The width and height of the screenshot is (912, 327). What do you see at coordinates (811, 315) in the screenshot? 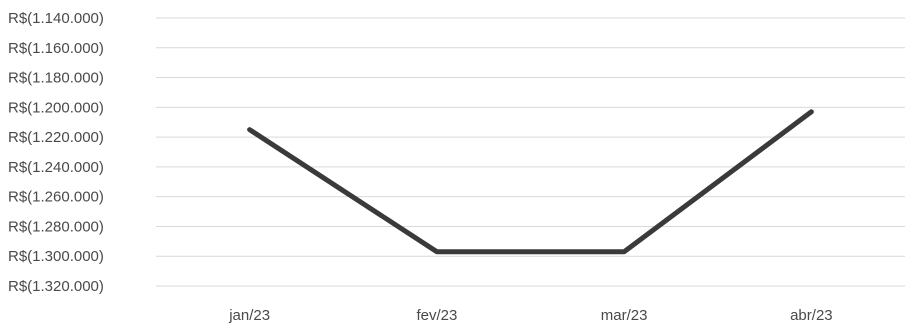
I see `x-tick-label: abr/23` at bounding box center [811, 315].